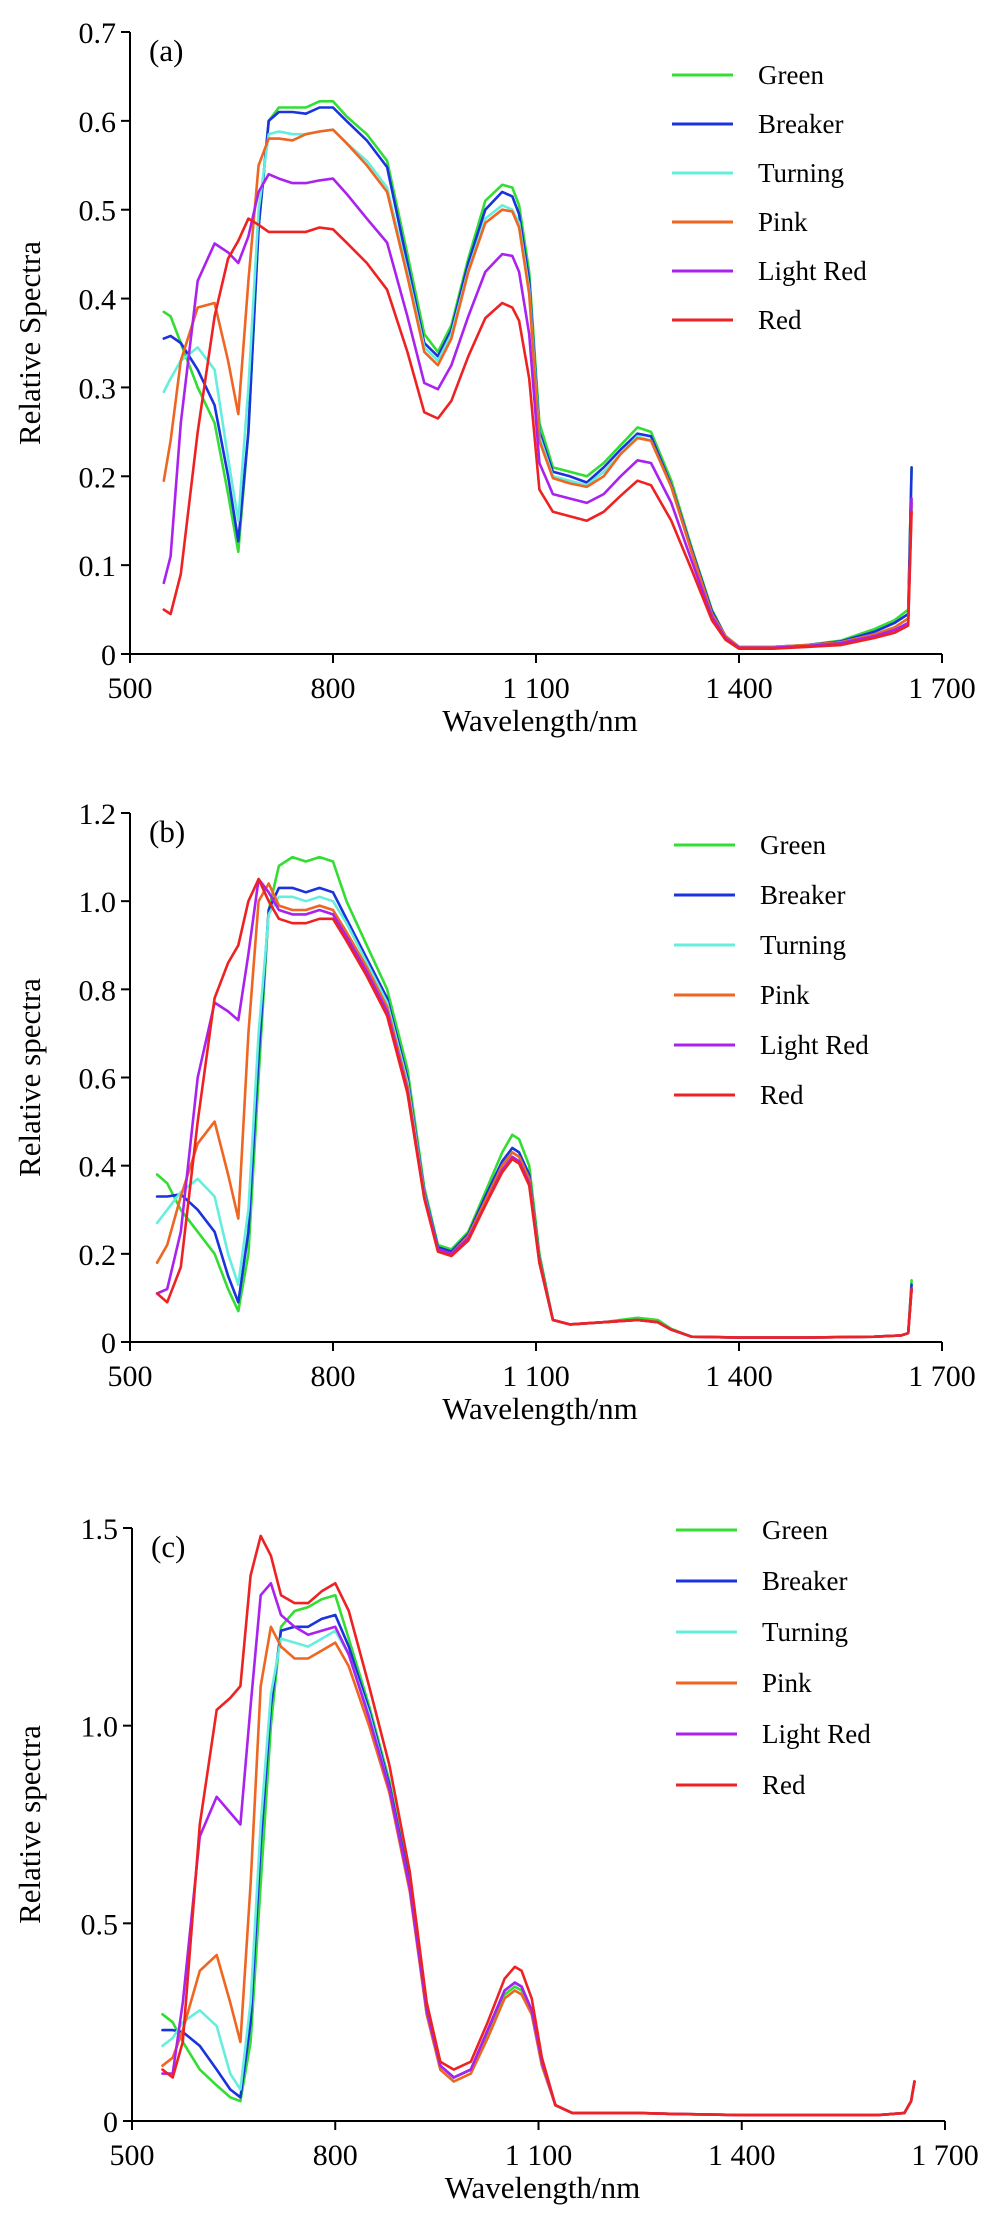 The width and height of the screenshot is (1000, 2220). I want to click on y-tick-label: 0.7, so click(98, 33).